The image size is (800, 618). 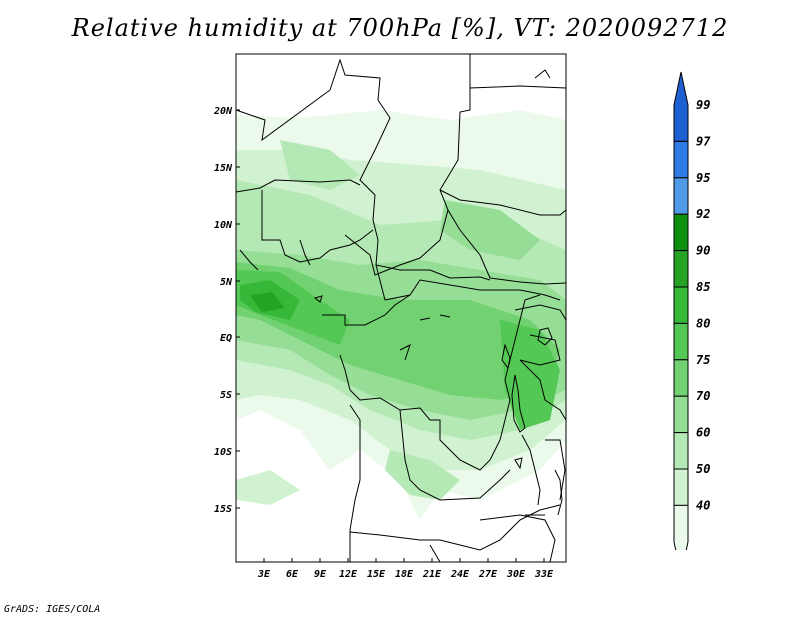 What do you see at coordinates (223, 509) in the screenshot?
I see `lat-tick-label: 15S` at bounding box center [223, 509].